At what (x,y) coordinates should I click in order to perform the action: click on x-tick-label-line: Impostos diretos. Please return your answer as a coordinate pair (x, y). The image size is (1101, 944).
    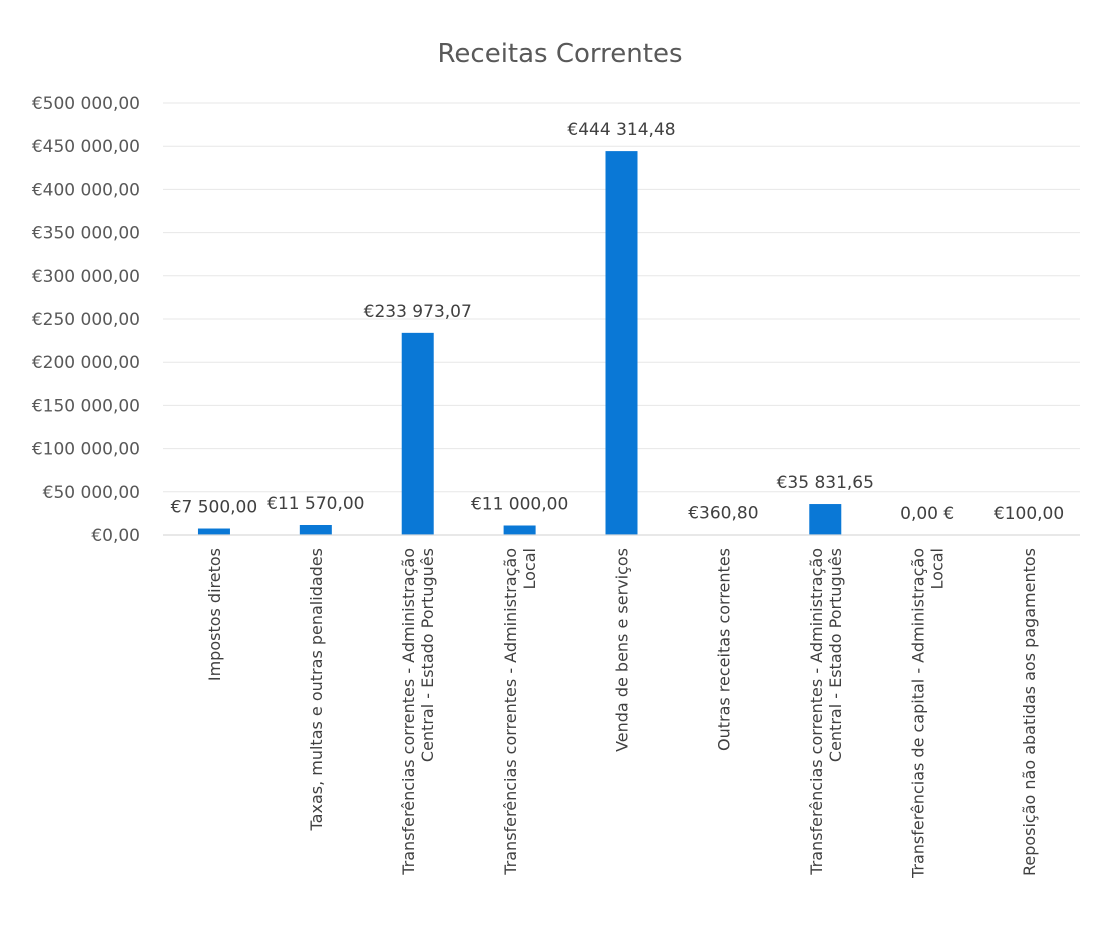
    Looking at the image, I should click on (214, 614).